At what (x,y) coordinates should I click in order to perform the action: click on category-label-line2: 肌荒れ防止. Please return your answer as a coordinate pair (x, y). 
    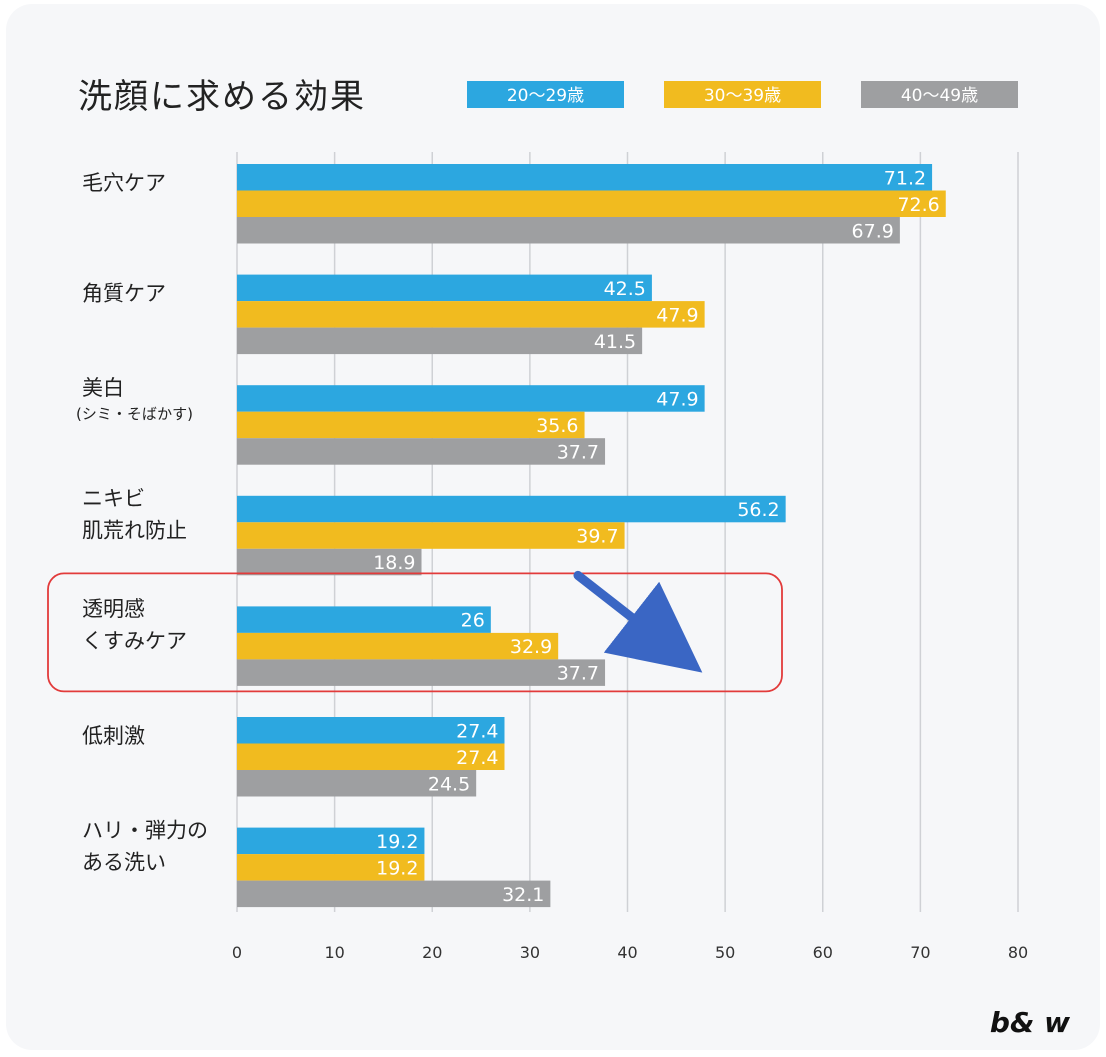
    Looking at the image, I should click on (134, 531).